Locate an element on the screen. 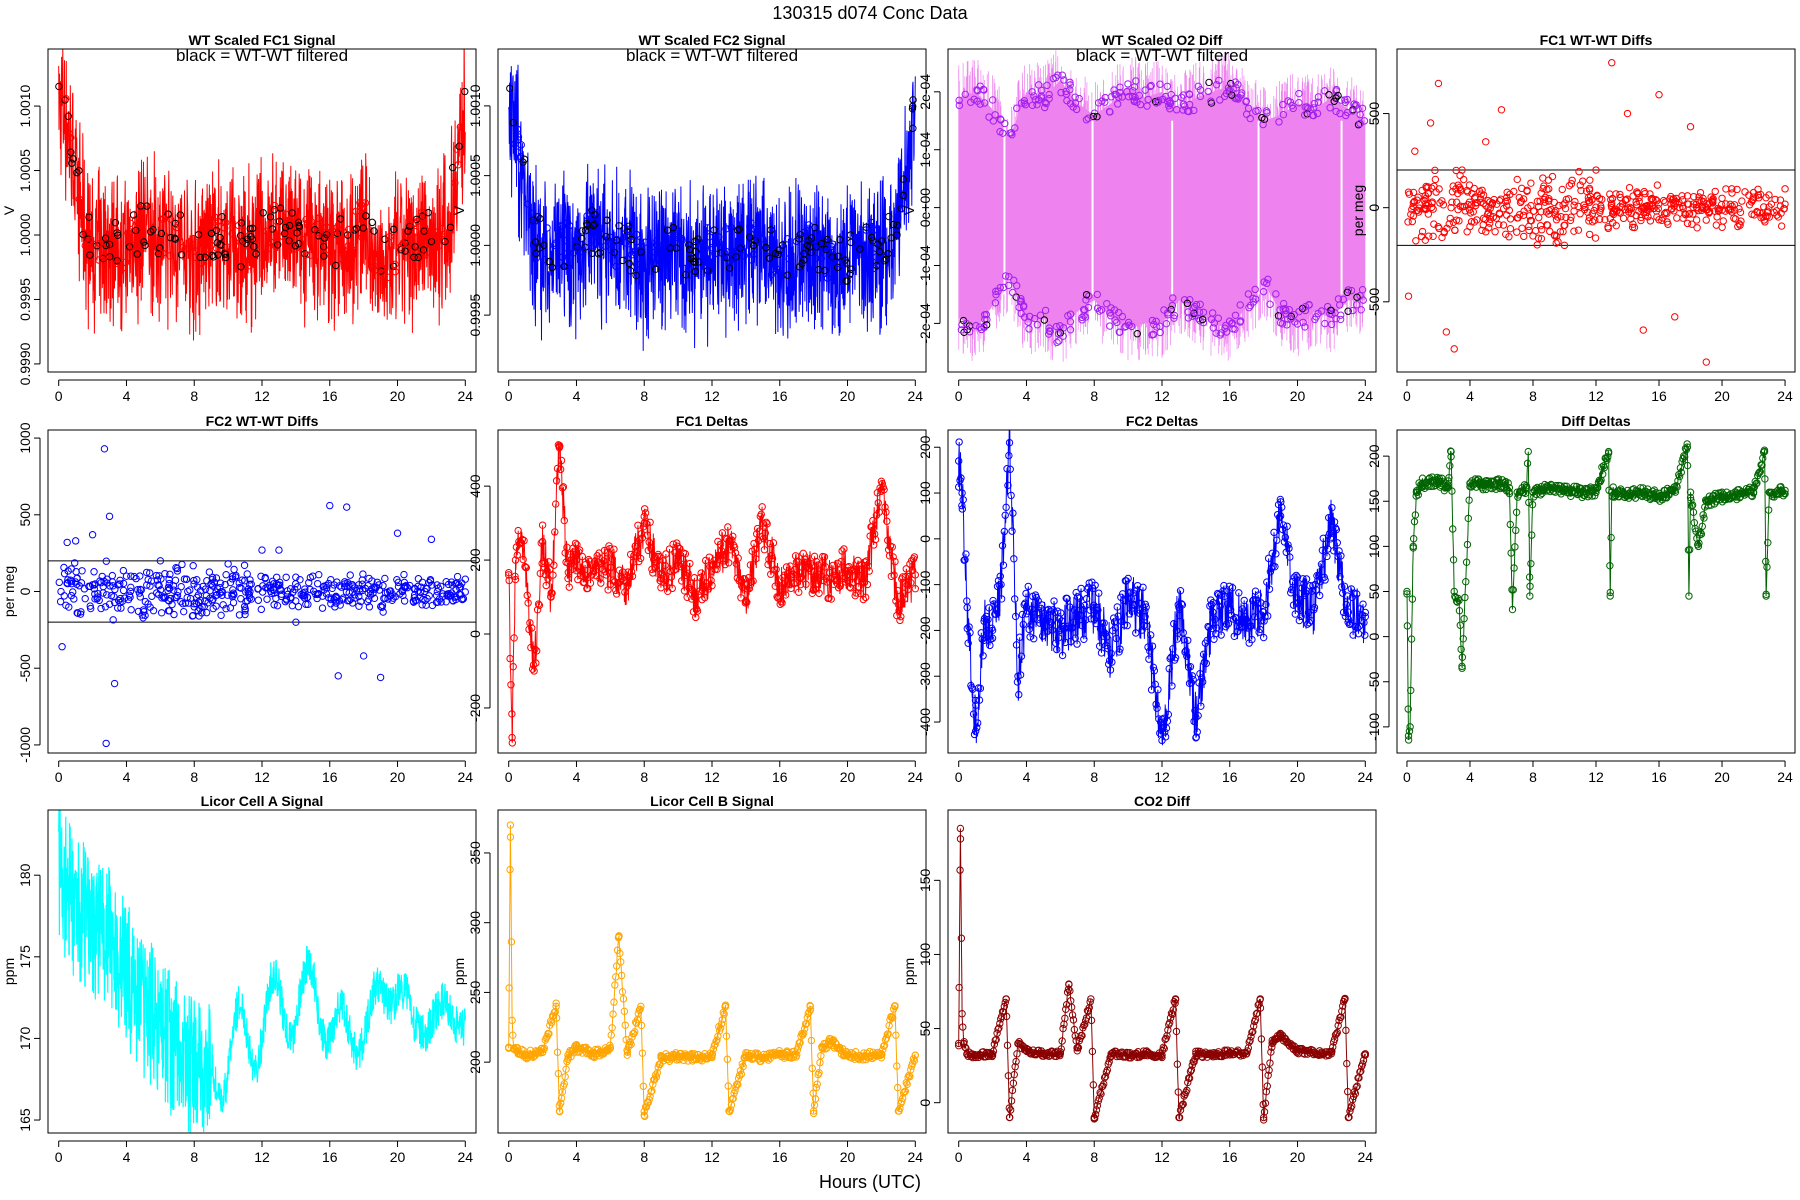 The height and width of the screenshot is (1200, 1800). plot-frame is located at coordinates (262, 971).